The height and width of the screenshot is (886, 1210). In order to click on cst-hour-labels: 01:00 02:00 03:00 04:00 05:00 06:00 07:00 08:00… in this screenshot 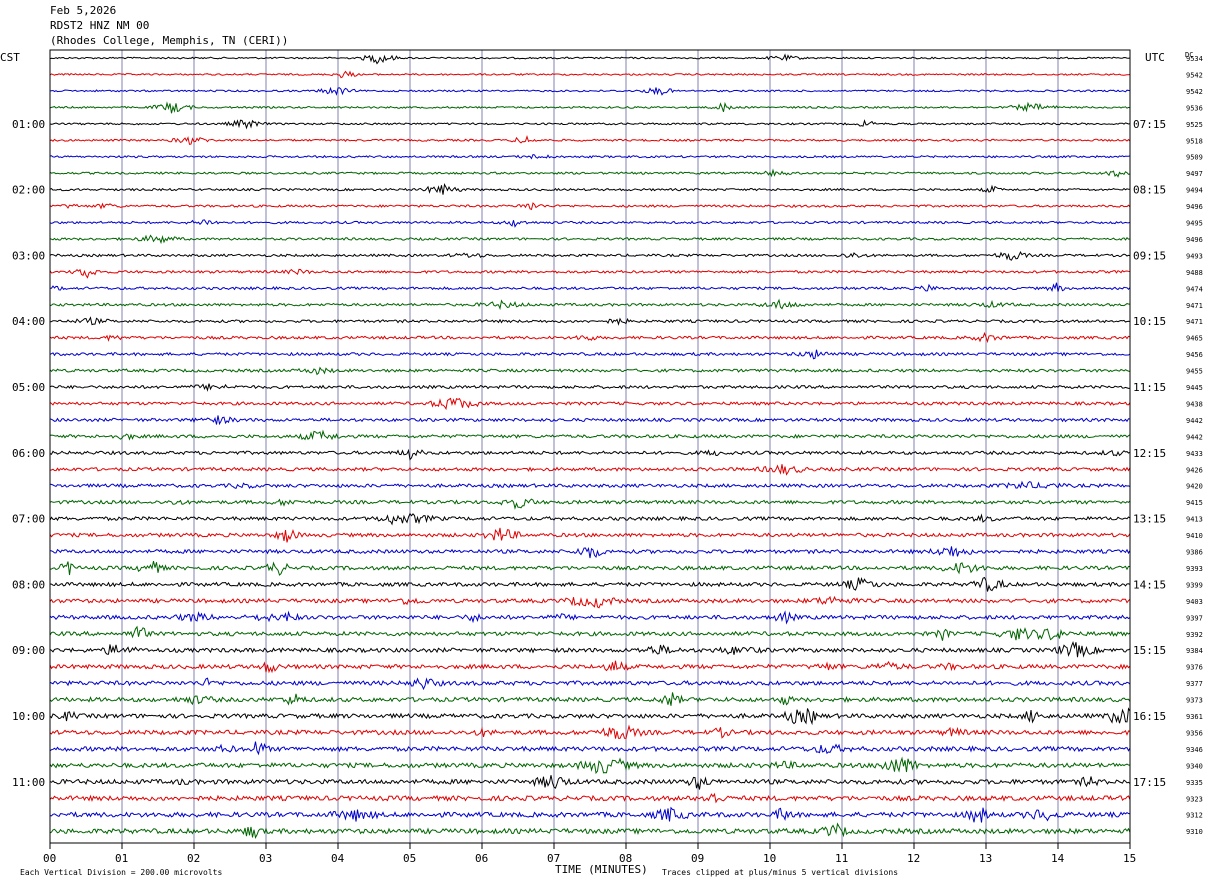, I will do `click(28, 453)`.